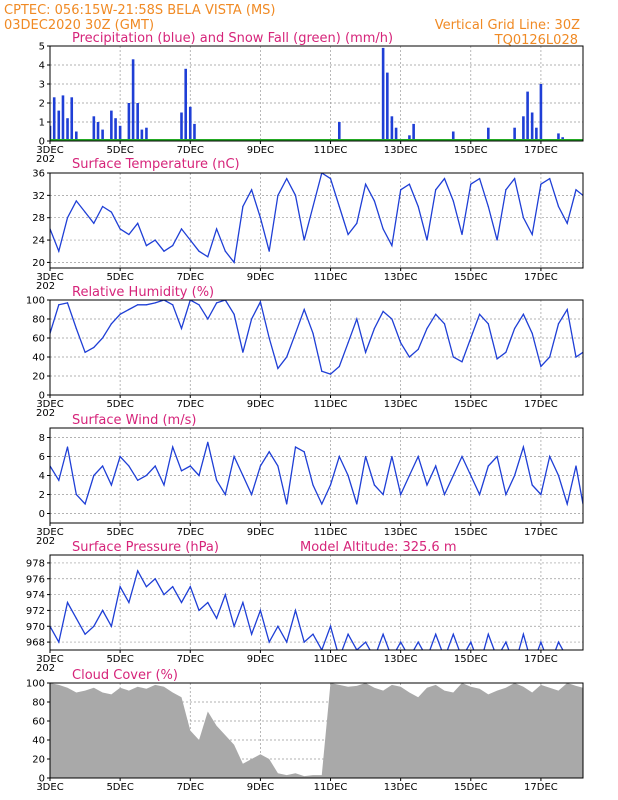 Image resolution: width=618 pixels, height=800 pixels. What do you see at coordinates (42, 396) in the screenshot?
I see `y-tick-label: 0` at bounding box center [42, 396].